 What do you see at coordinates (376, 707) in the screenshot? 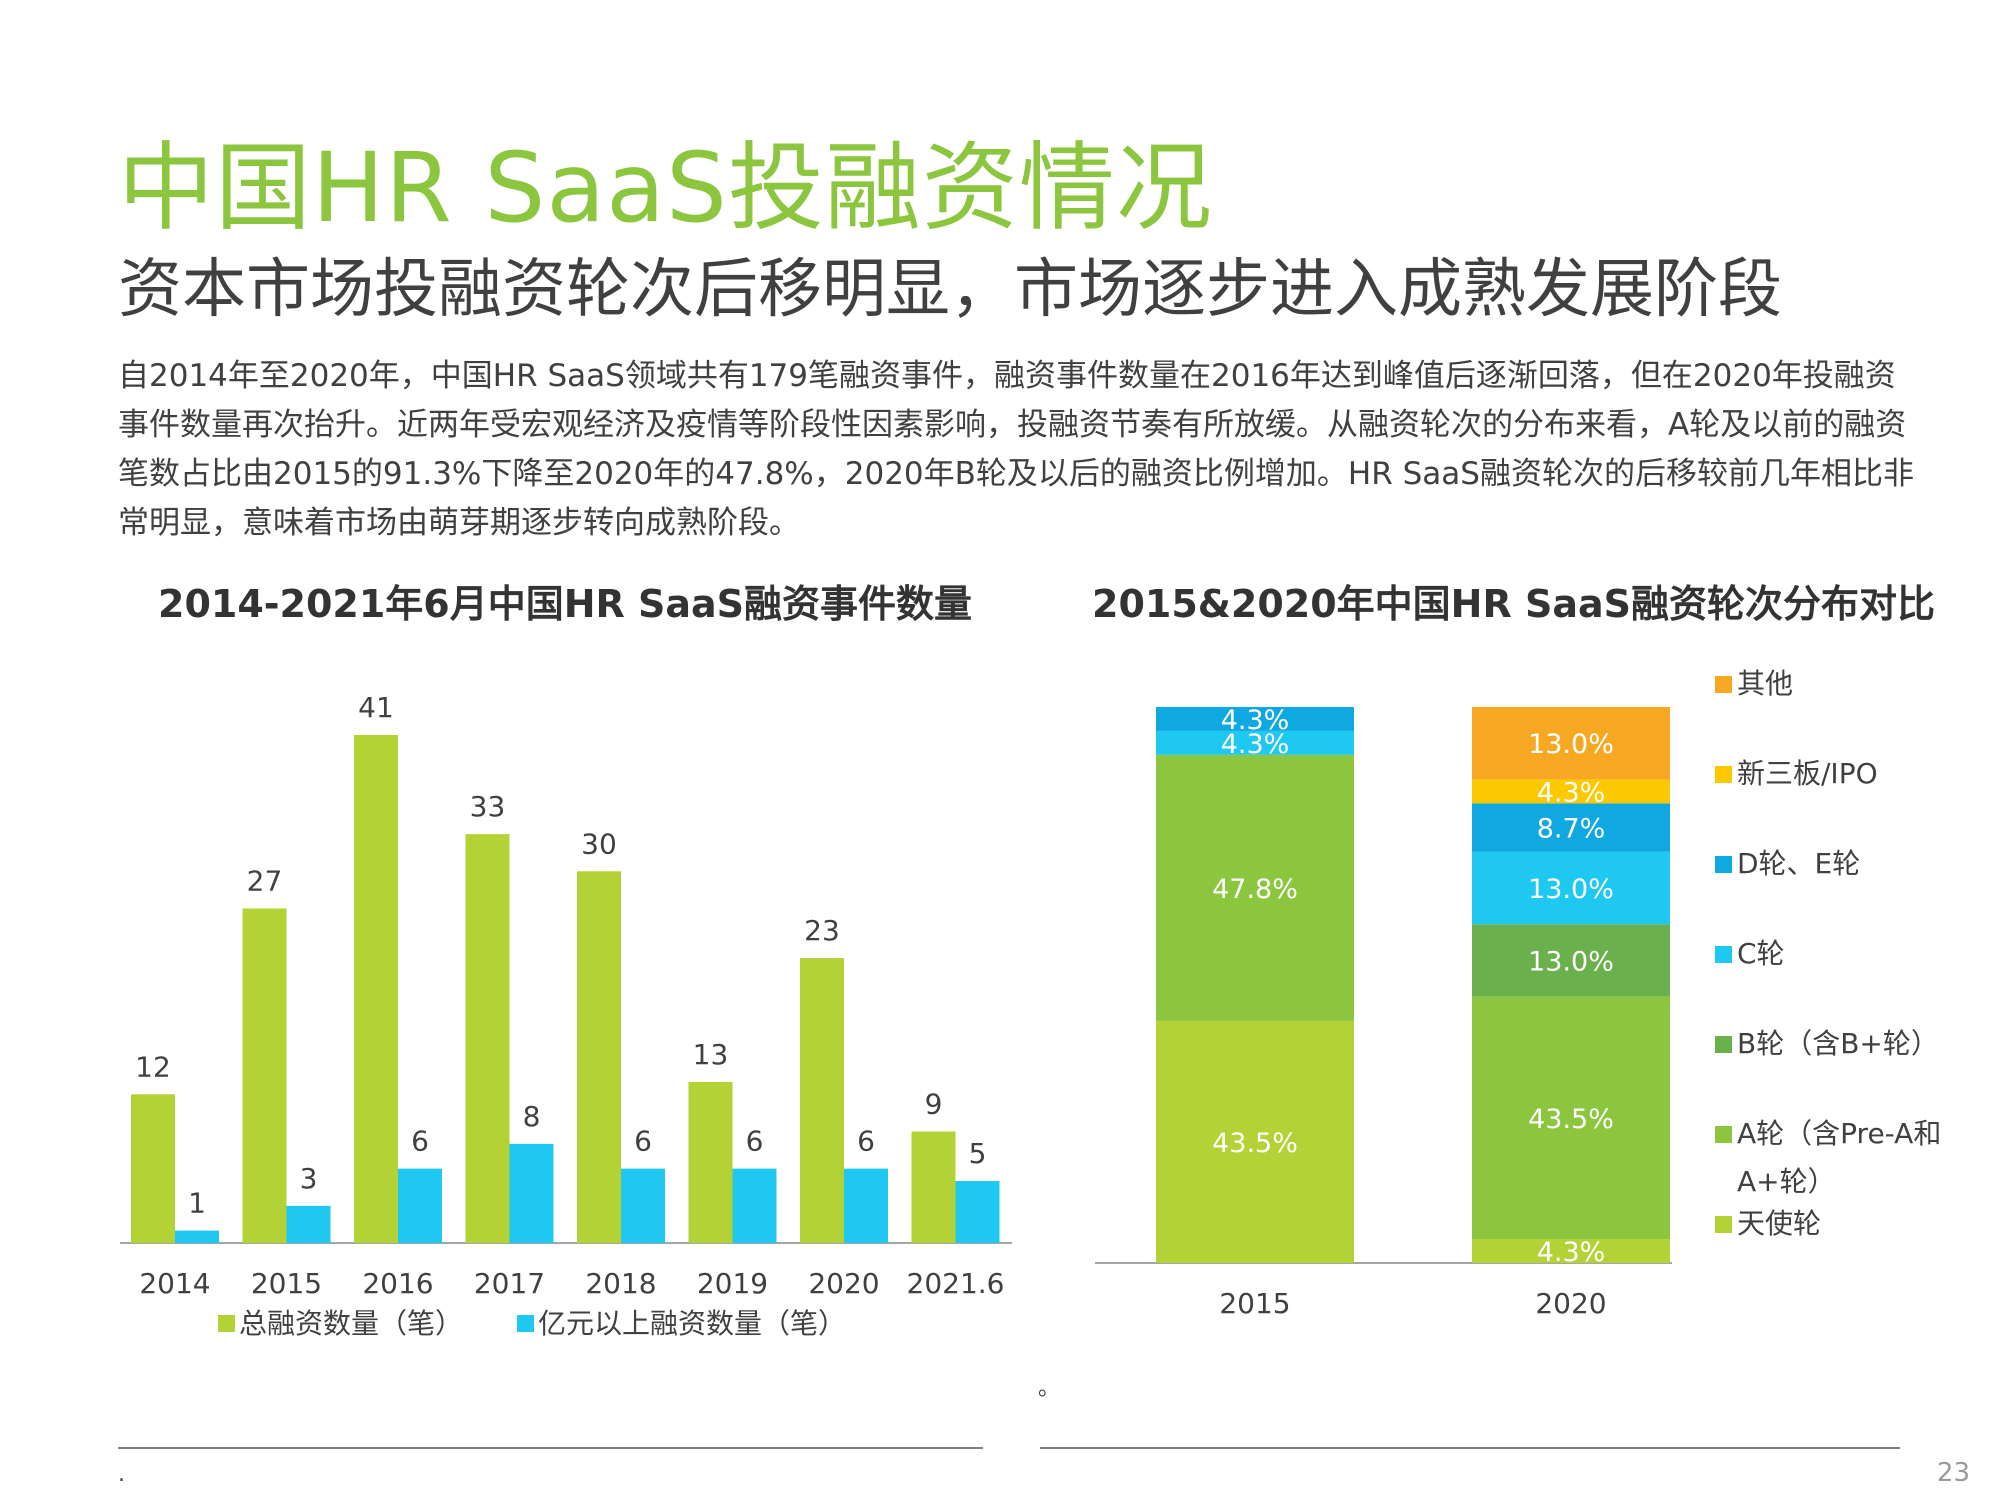
I see `data-label: 41` at bounding box center [376, 707].